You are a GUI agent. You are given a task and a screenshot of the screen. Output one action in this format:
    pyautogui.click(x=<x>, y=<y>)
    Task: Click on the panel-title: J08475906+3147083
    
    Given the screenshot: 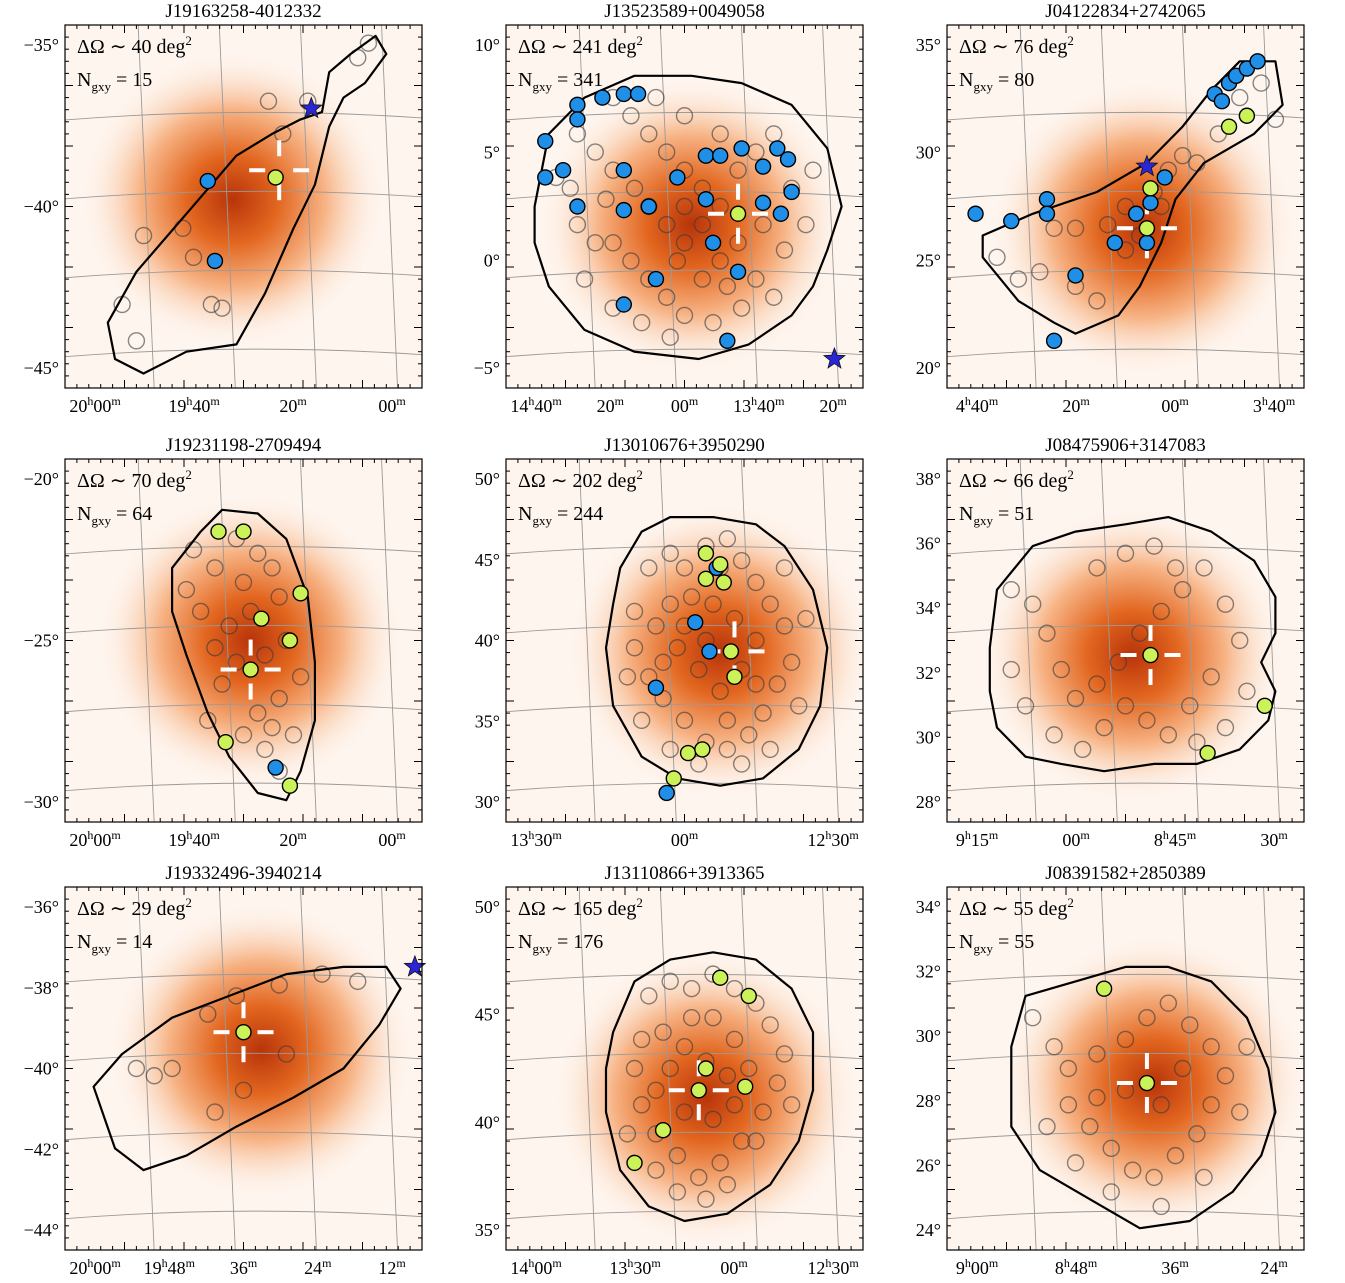 What is the action you would take?
    pyautogui.click(x=1125, y=445)
    